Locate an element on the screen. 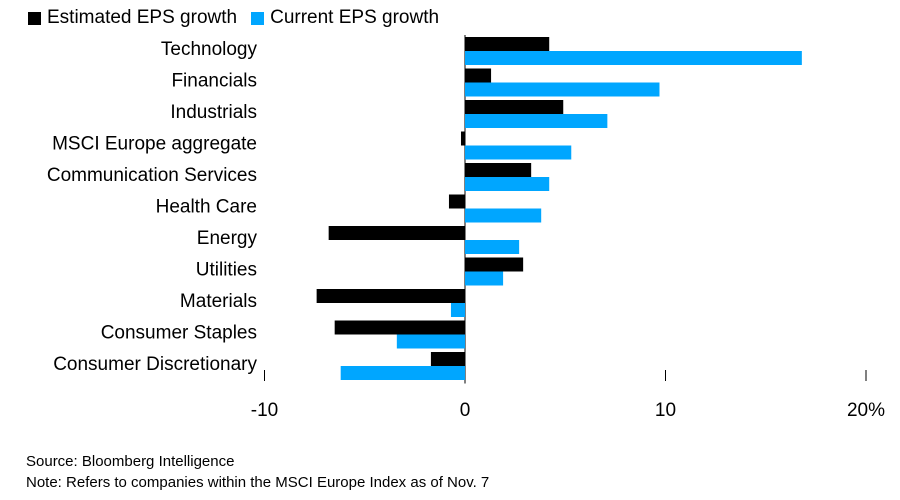 This screenshot has width=900, height=500. bar-current-technology is located at coordinates (633, 58).